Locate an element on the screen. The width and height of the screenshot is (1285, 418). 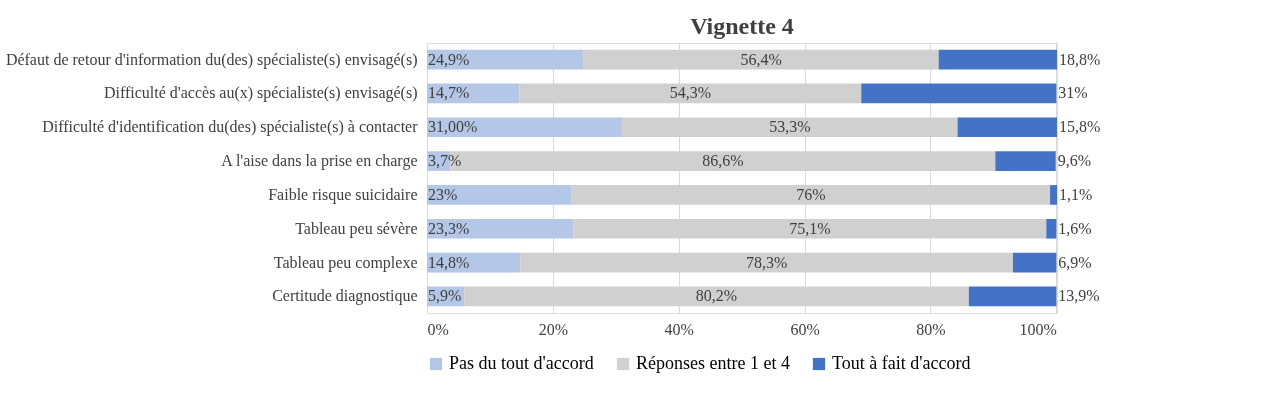
data-label: 14,7% is located at coordinates (449, 93).